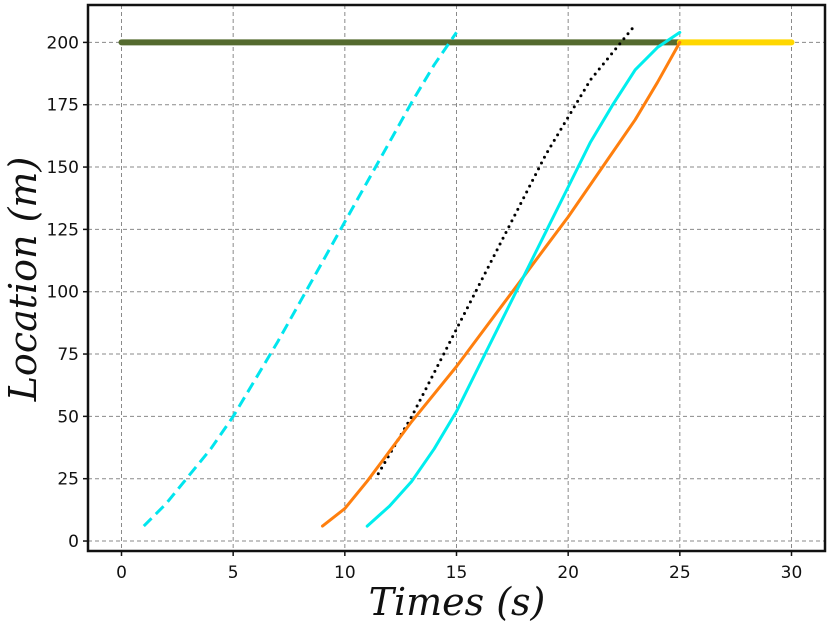  I want to click on x-tick-label: 5, so click(233, 573).